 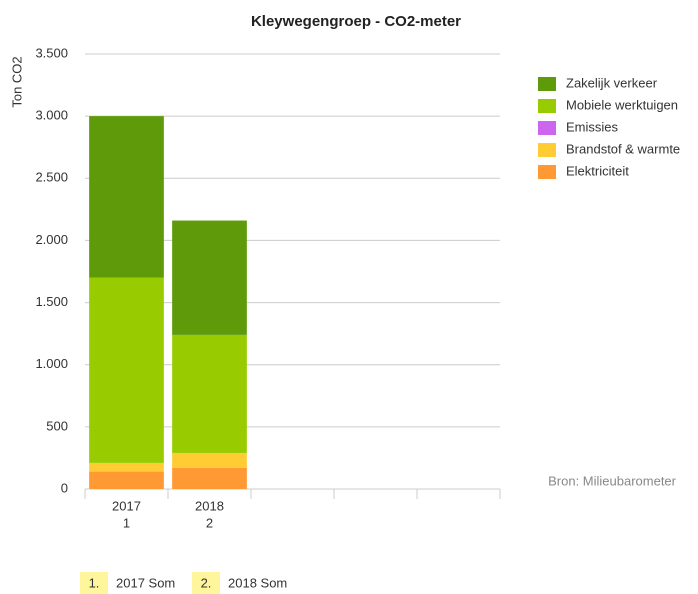 What do you see at coordinates (622, 104) in the screenshot?
I see `legend-label: Mobiele werktuigen` at bounding box center [622, 104].